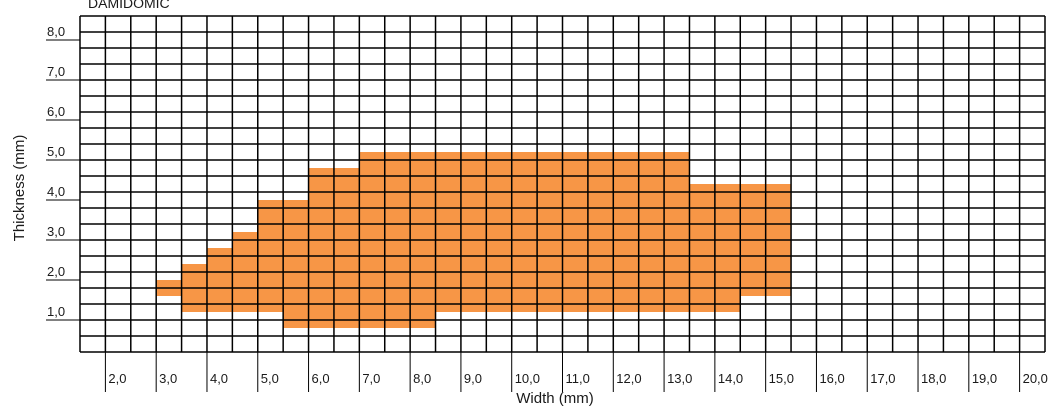 Image resolution: width=1052 pixels, height=410 pixels. I want to click on x-tick-label: 12,0, so click(628, 378).